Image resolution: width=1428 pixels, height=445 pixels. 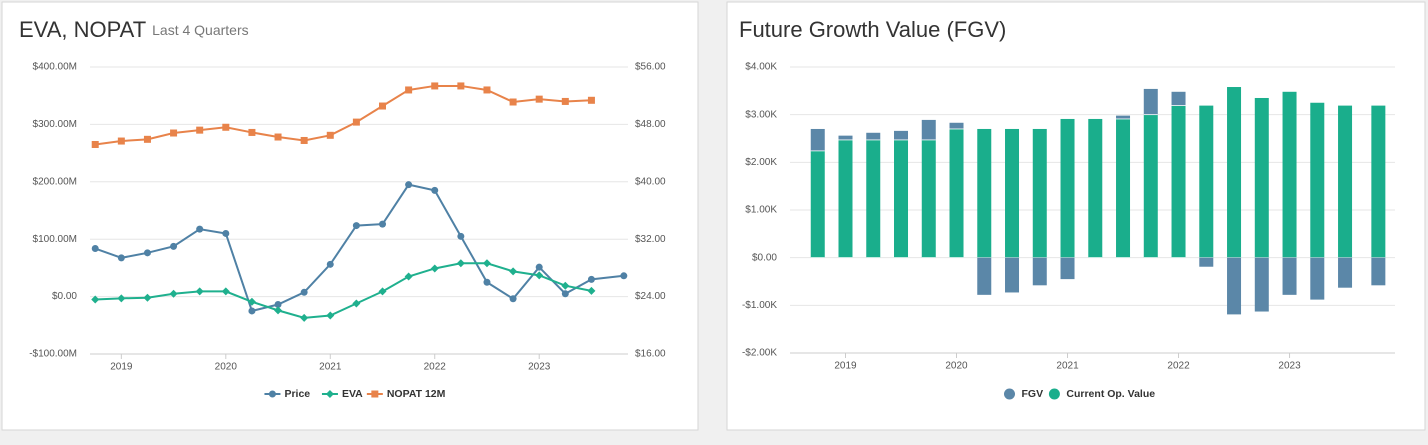 I want to click on y2-tick-label: $48.00, so click(x=650, y=124).